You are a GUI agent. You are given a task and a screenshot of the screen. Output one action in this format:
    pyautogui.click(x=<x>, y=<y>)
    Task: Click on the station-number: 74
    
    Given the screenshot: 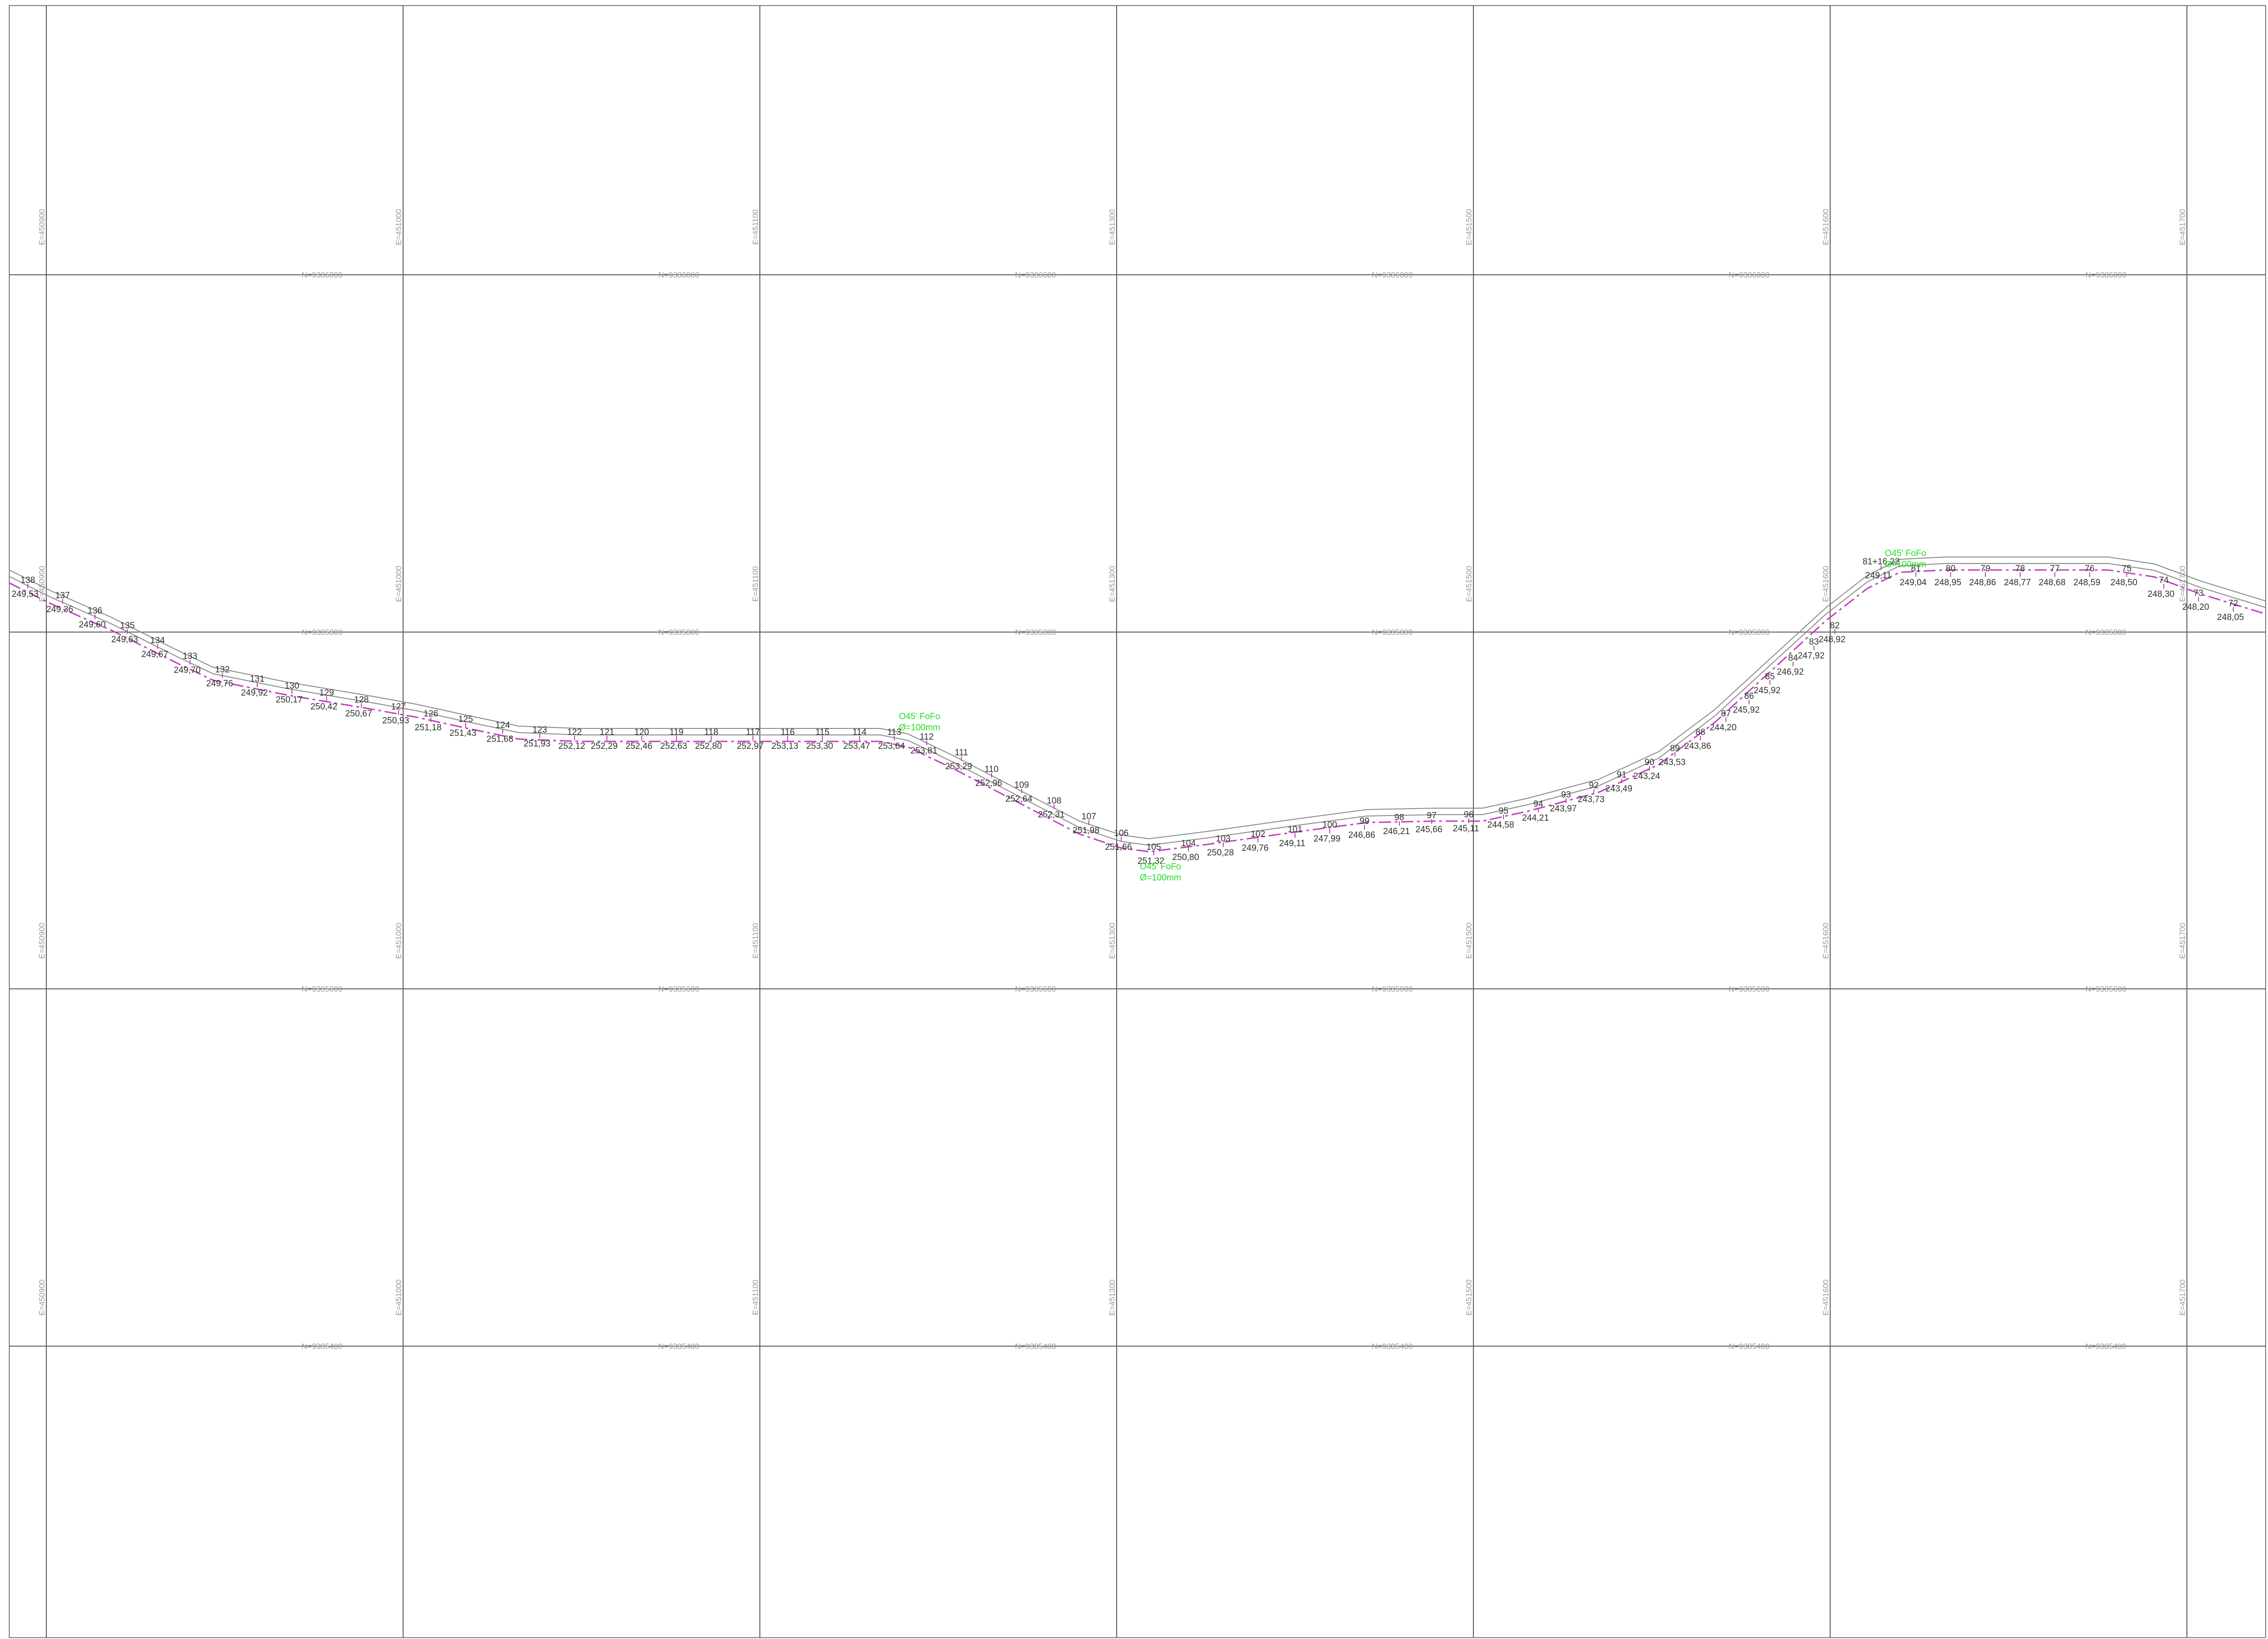 What is the action you would take?
    pyautogui.click(x=2164, y=580)
    